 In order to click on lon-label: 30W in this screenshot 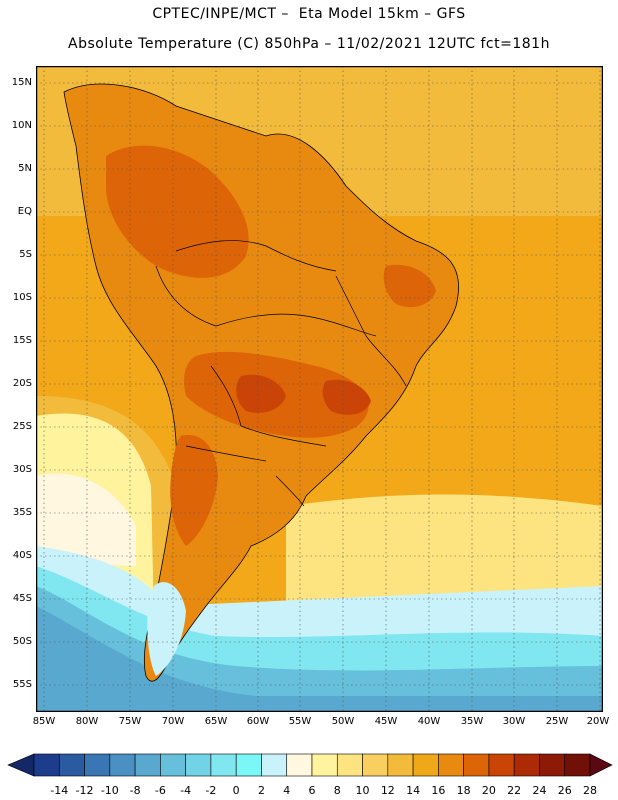, I will do `click(514, 721)`.